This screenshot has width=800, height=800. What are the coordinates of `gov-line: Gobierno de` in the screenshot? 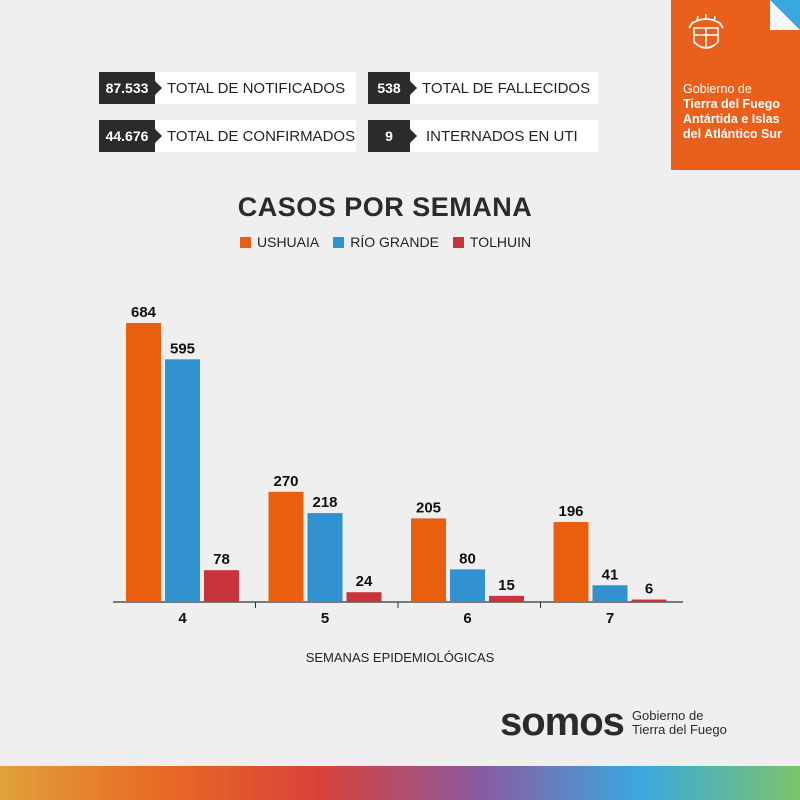 It's located at (717, 89).